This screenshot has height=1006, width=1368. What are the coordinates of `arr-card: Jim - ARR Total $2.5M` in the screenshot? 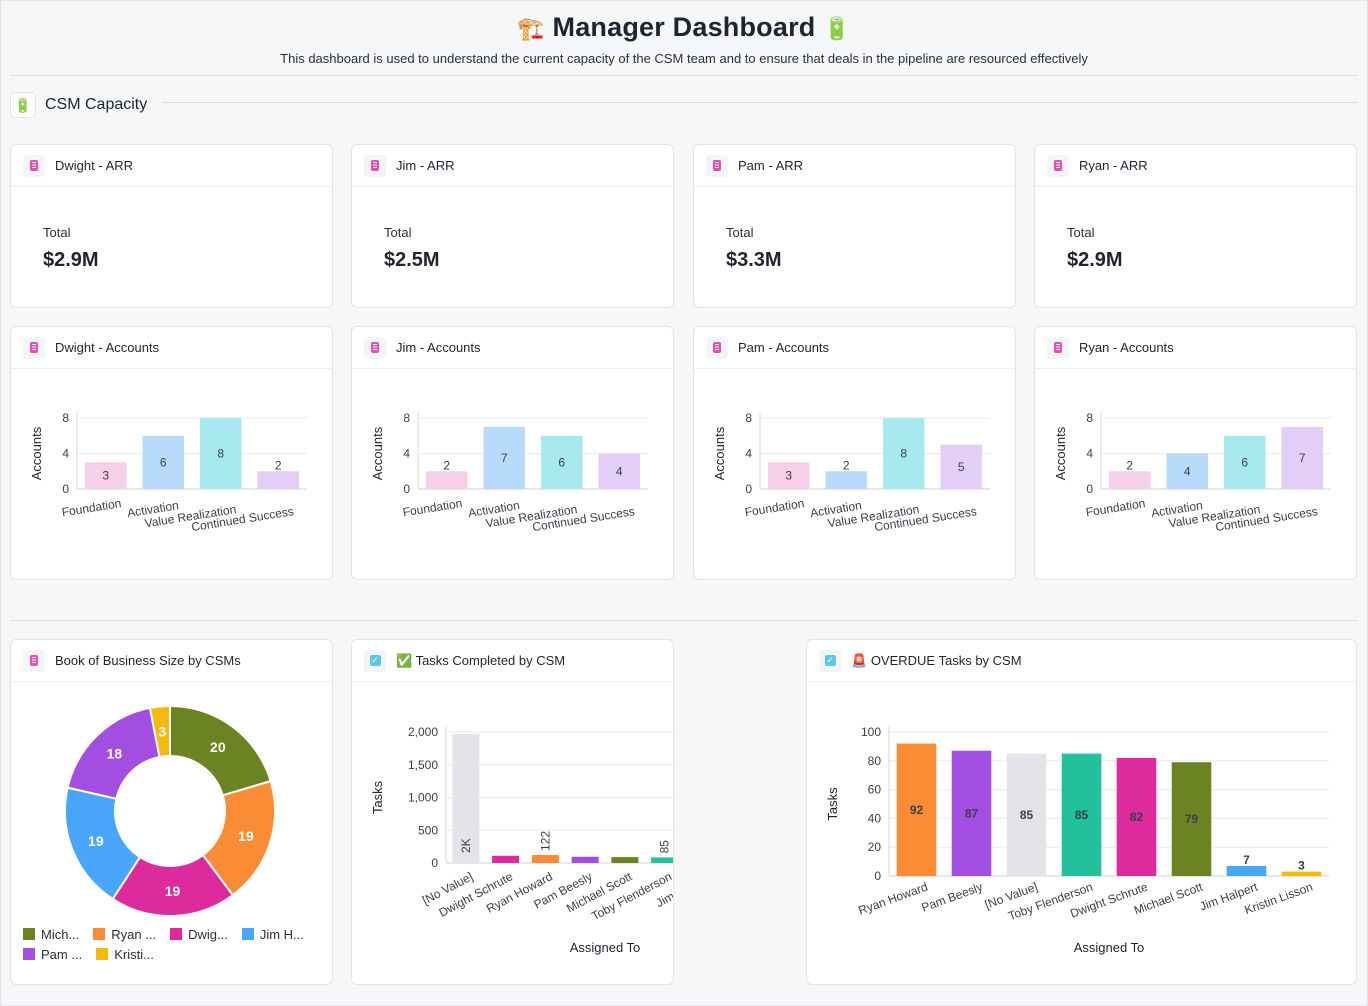 It's located at (512, 226).